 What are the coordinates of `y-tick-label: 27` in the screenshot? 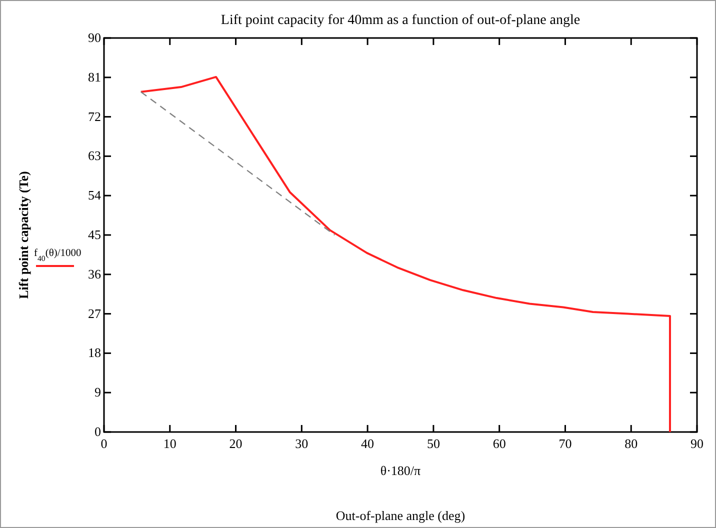 It's located at (95, 313).